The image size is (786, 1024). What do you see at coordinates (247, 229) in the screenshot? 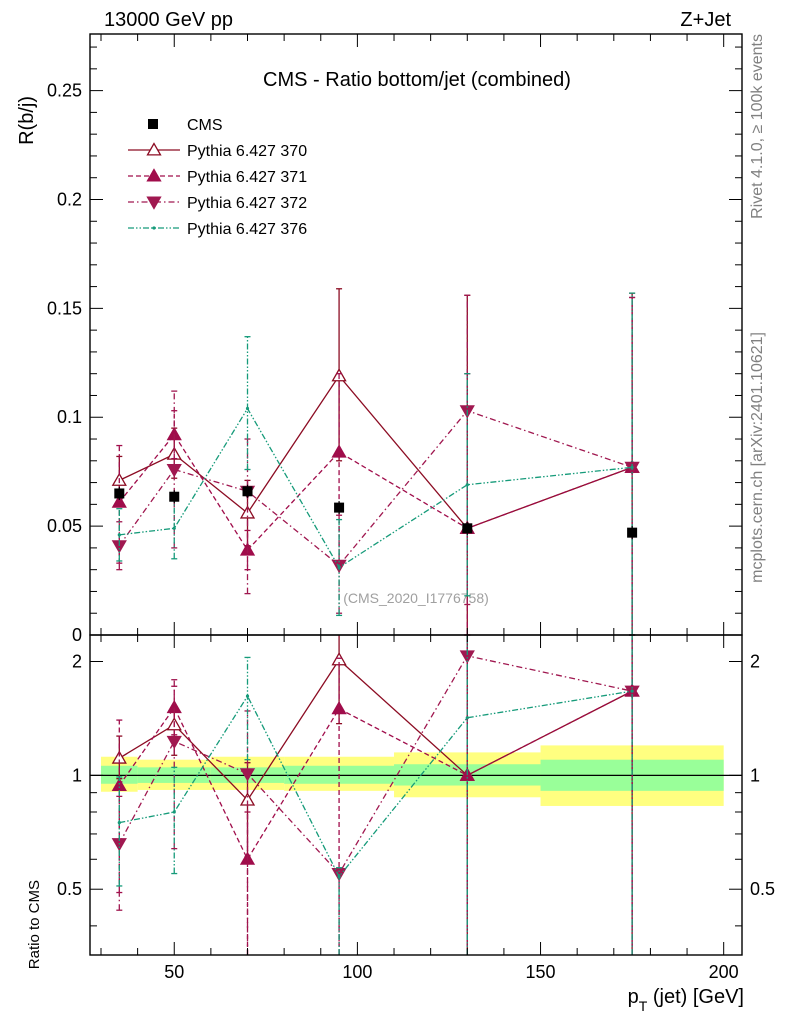
I see `legend-label: Pythia 6.427 376` at bounding box center [247, 229].